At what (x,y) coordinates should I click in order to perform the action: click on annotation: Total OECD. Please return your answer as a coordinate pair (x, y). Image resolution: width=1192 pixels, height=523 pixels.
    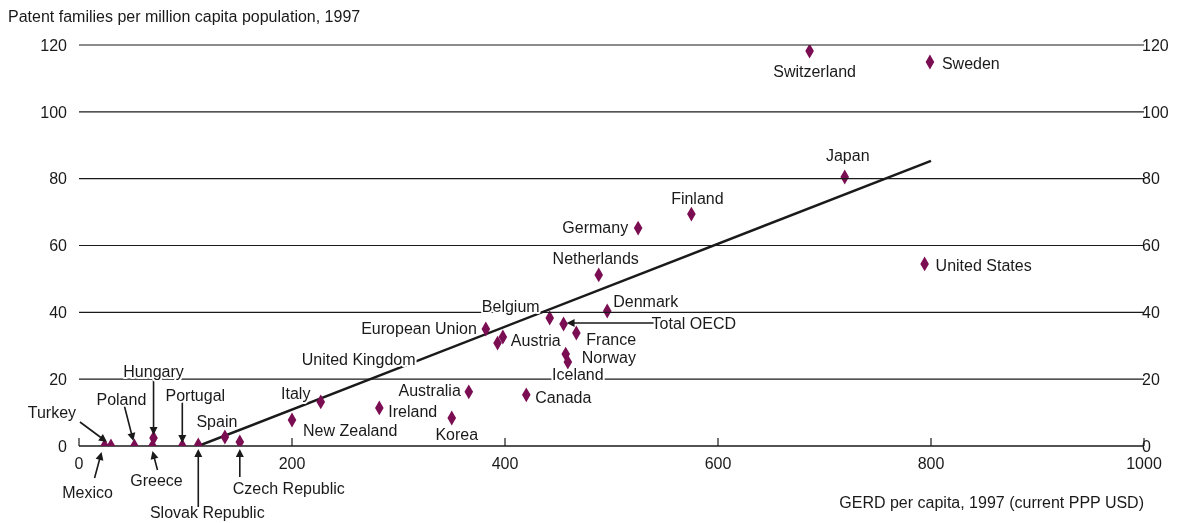
    Looking at the image, I should click on (694, 323).